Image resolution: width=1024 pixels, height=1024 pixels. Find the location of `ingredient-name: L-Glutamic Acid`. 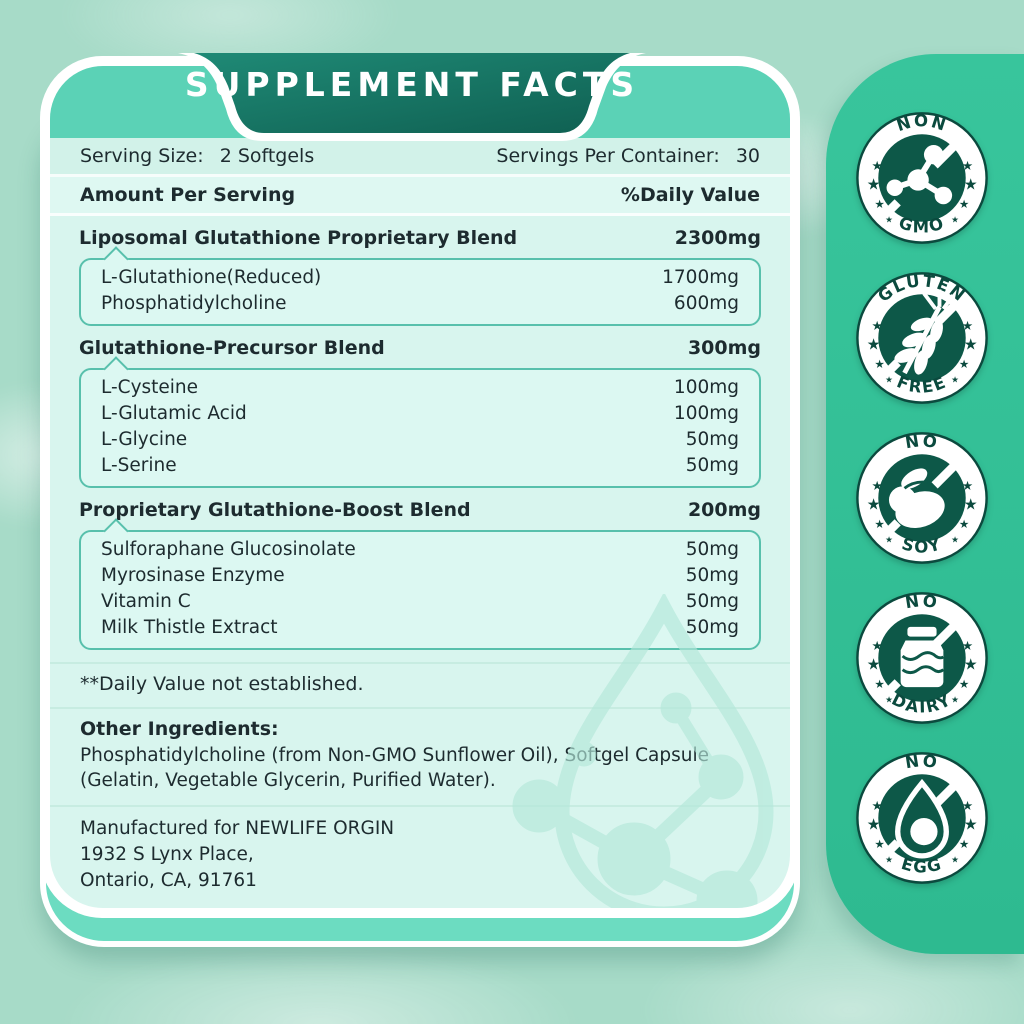

ingredient-name: L-Glutamic Acid is located at coordinates (174, 413).